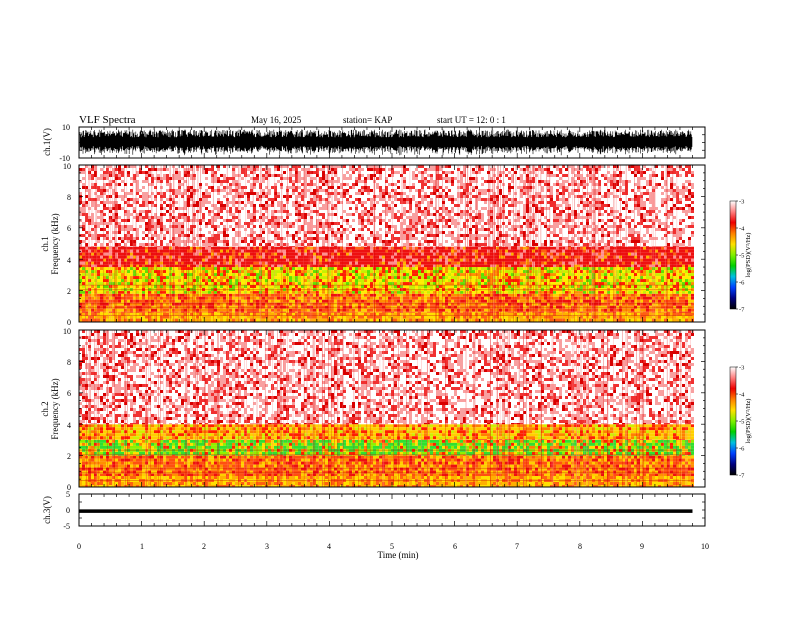  What do you see at coordinates (471, 120) in the screenshot?
I see `start-ut-label: start UT = 12: 0 : 1` at bounding box center [471, 120].